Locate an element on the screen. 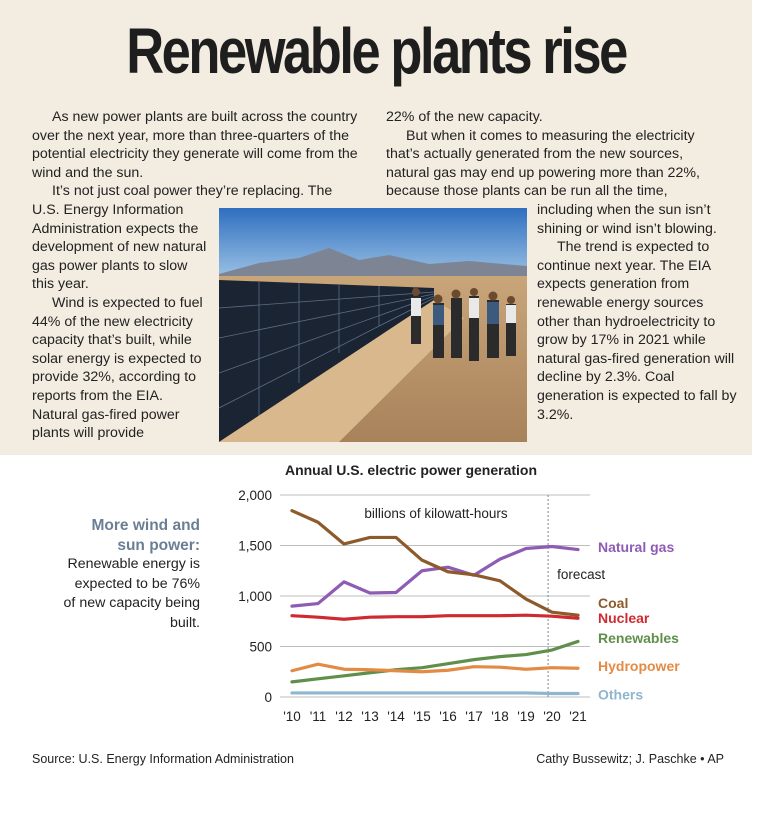 The image size is (768, 824). y-tick-label: 2,000 is located at coordinates (255, 495).